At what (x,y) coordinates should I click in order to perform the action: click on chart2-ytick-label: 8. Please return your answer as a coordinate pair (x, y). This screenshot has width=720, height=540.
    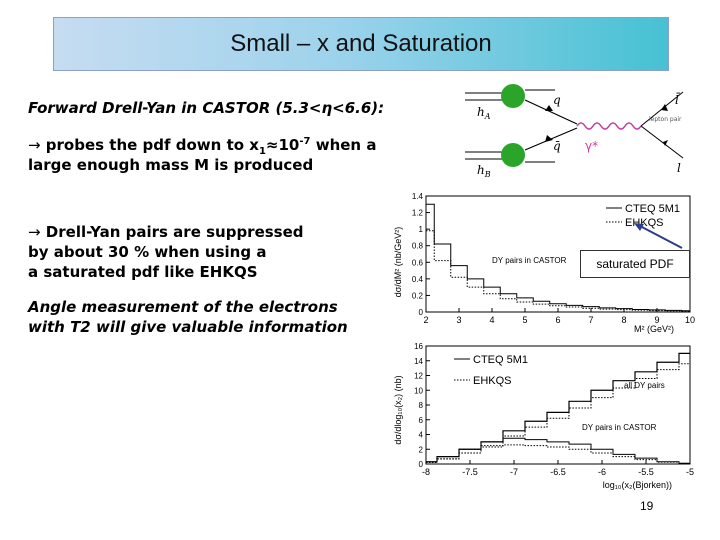
    Looking at the image, I should click on (421, 405).